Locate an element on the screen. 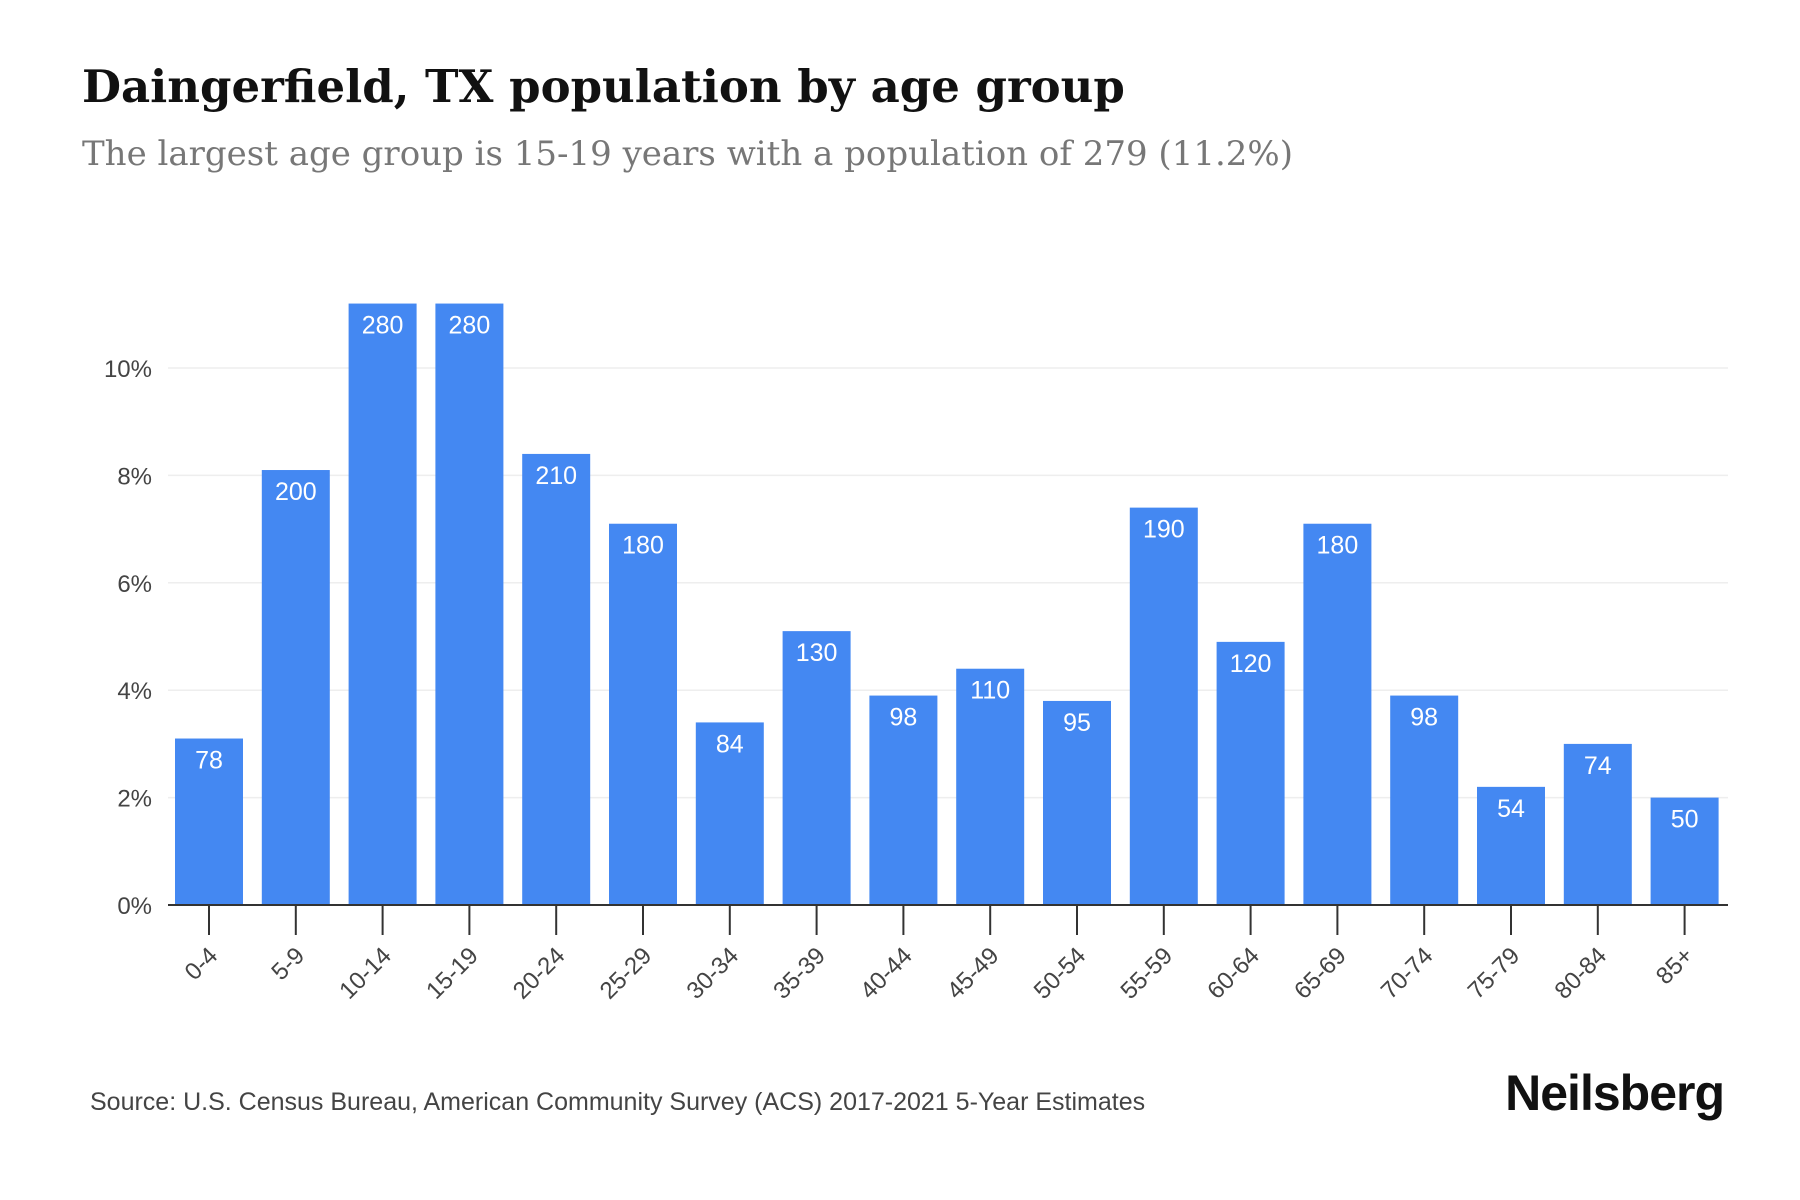 This screenshot has height=1200, width=1800. bar-data-label: 190 is located at coordinates (1164, 530).